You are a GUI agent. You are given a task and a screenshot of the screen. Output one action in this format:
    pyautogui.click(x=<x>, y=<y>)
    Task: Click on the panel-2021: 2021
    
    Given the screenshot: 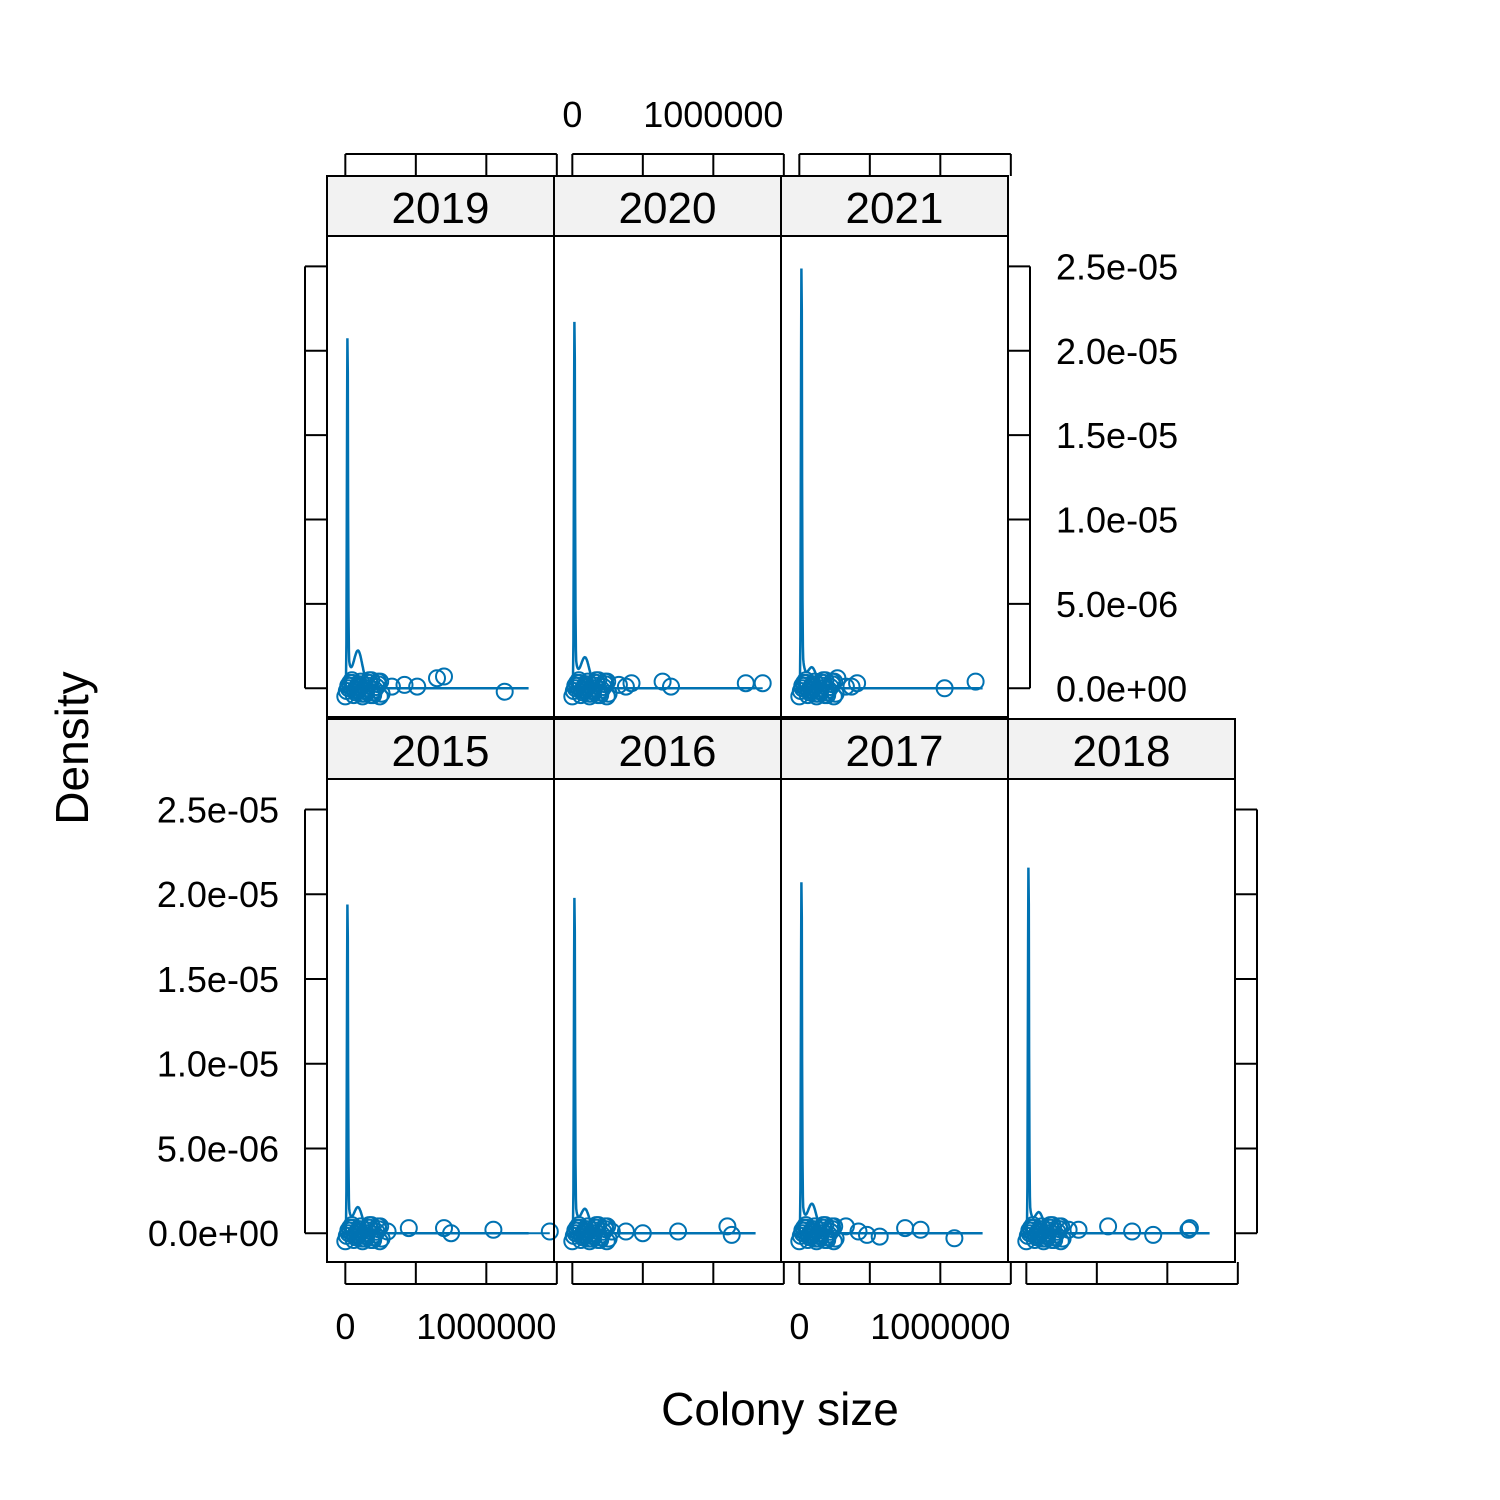 What is the action you would take?
    pyautogui.click(x=894, y=446)
    